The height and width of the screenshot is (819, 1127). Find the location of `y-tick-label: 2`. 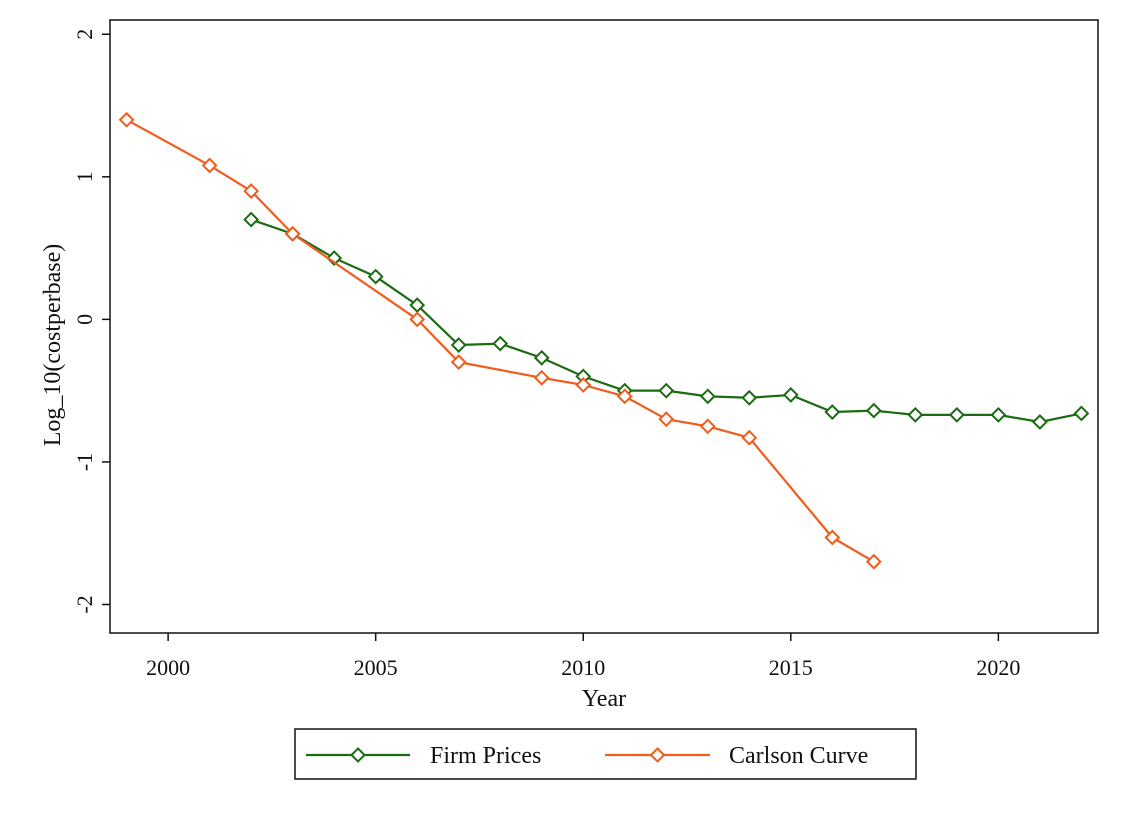

y-tick-label: 2 is located at coordinates (84, 34).